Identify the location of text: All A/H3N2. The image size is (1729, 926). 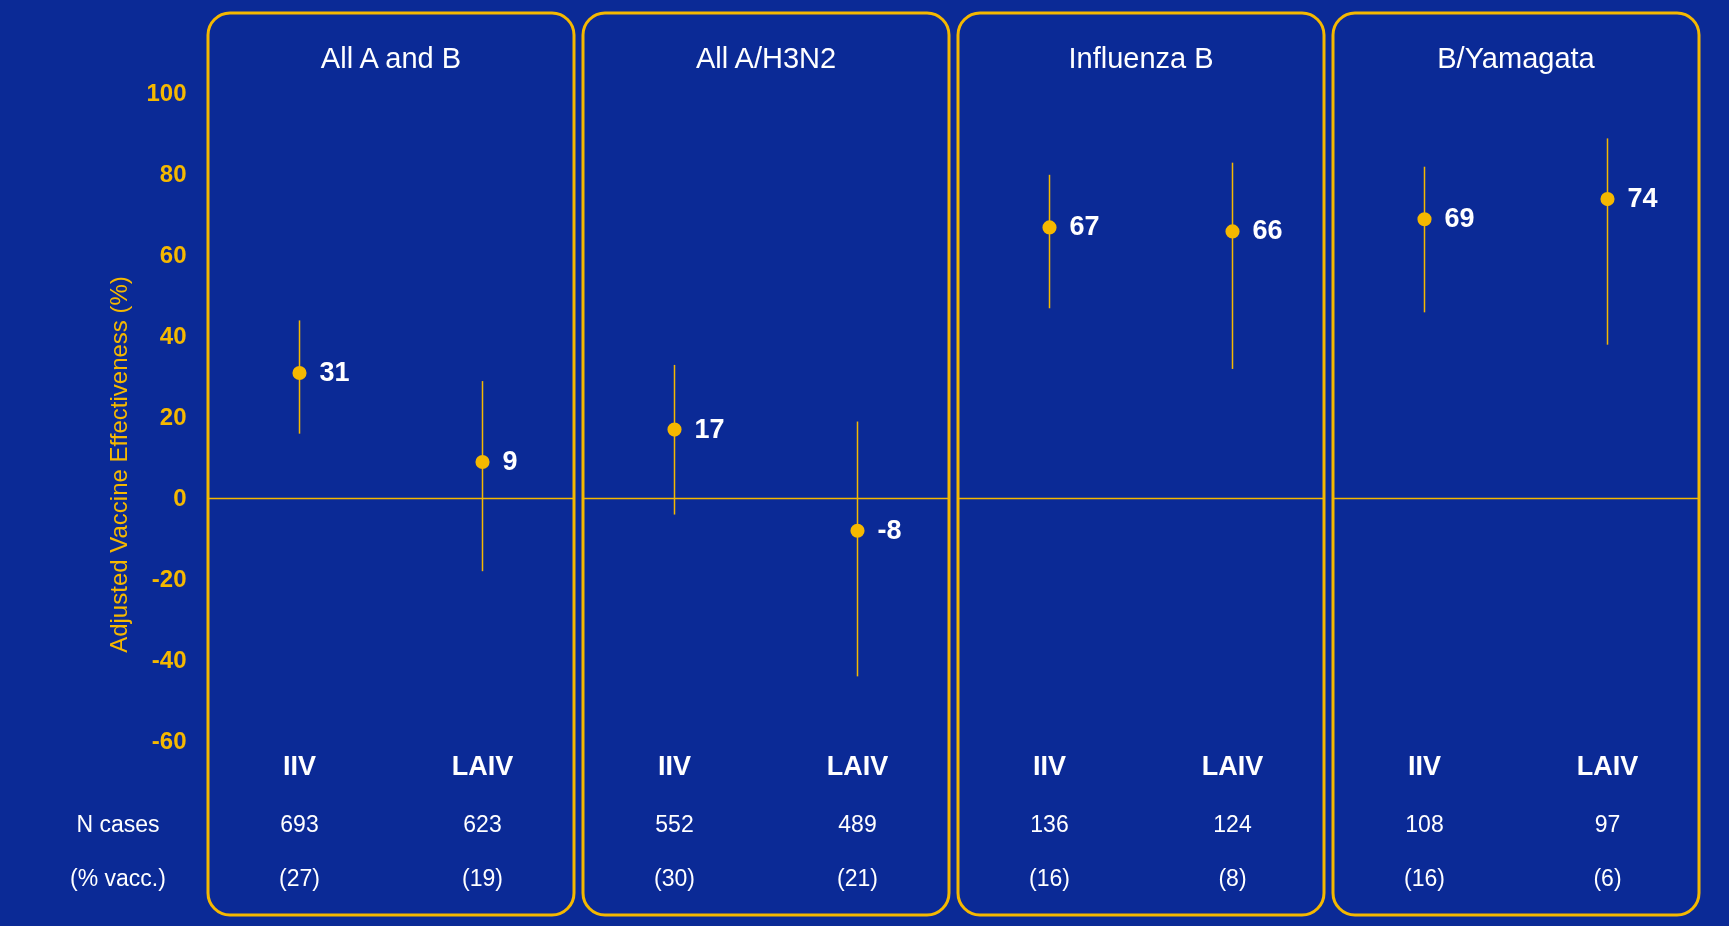
(766, 57).